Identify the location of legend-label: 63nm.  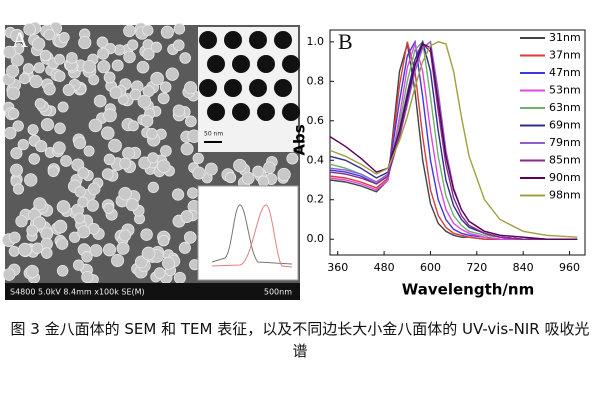
(565, 107).